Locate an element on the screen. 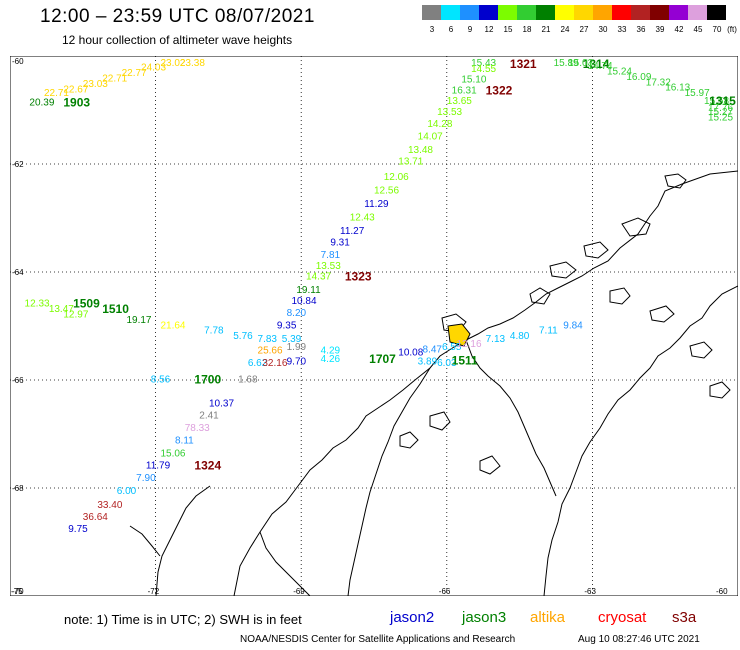 This screenshot has height=650, width=740. scale-label: 9 is located at coordinates (470, 29).